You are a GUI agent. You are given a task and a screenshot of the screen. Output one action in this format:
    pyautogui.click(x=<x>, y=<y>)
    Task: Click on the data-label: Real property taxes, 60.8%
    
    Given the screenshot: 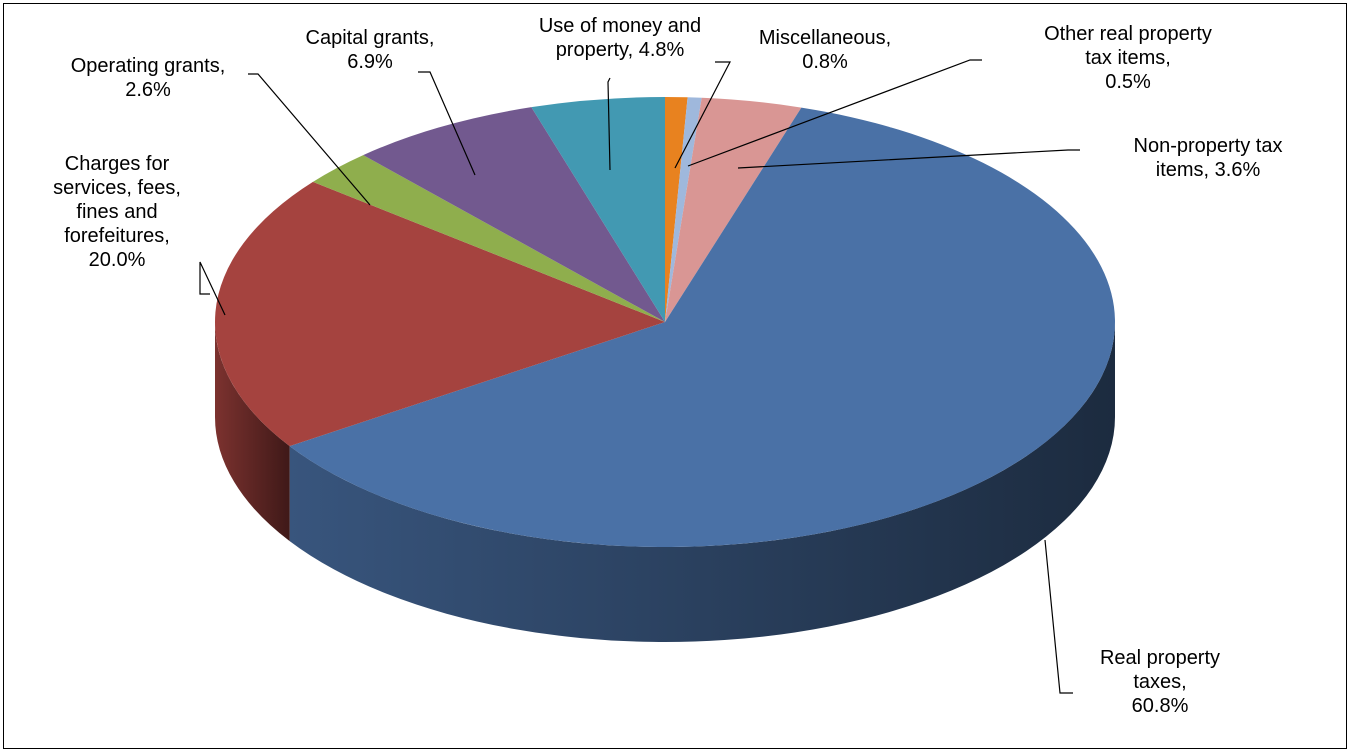 What is the action you would take?
    pyautogui.click(x=1160, y=682)
    